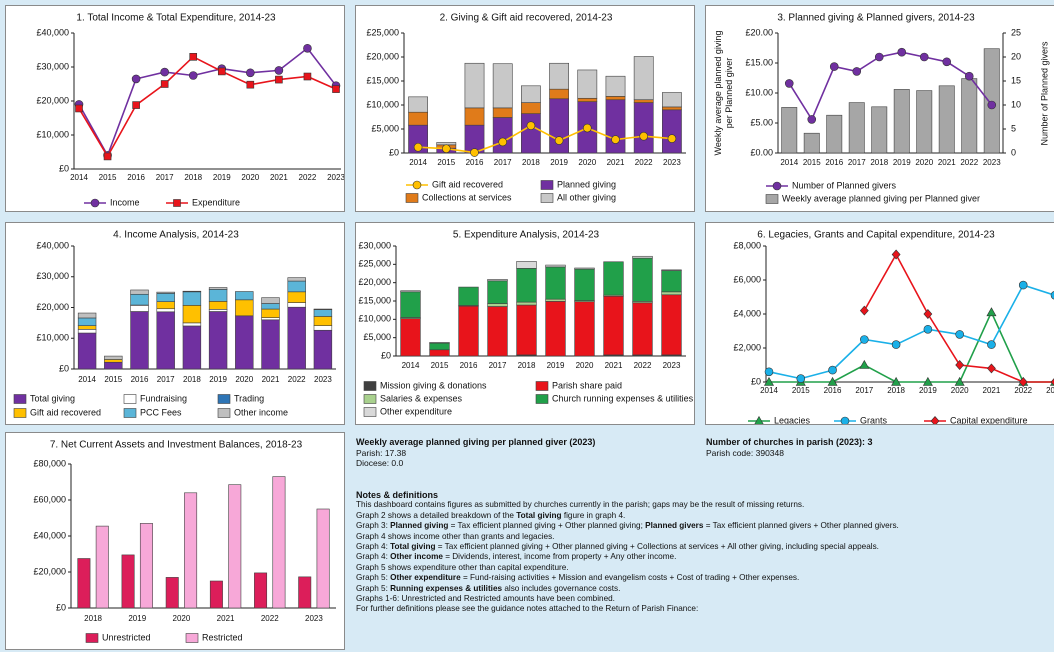 This screenshot has width=1054, height=652. Describe the element at coordinates (216, 202) in the screenshot. I see `legend-label: Expenditure` at that location.